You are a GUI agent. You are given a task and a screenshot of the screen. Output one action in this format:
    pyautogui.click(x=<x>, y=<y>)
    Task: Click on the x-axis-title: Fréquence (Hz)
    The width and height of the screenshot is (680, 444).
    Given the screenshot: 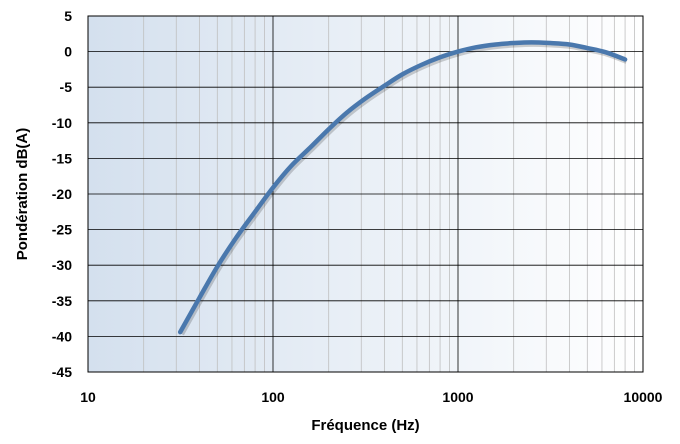 What is the action you would take?
    pyautogui.click(x=365, y=425)
    